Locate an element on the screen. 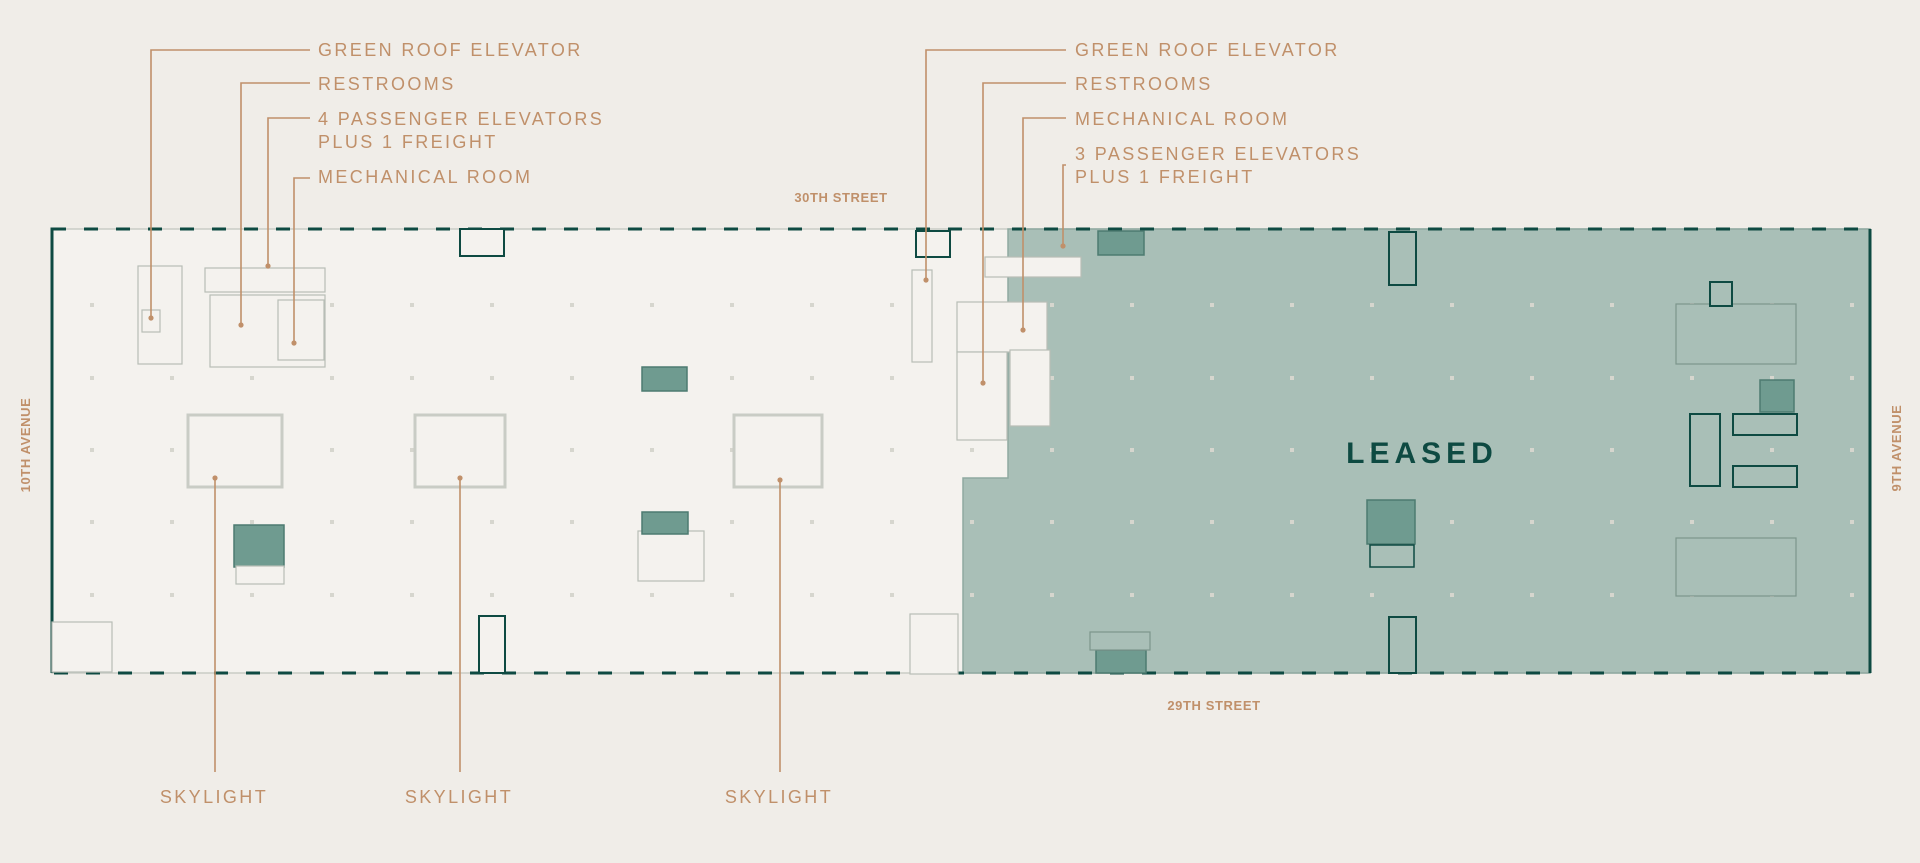 The image size is (1920, 863). callout-east-elevators-line1: 3 PASSENGER ELEVATORS is located at coordinates (1218, 154).